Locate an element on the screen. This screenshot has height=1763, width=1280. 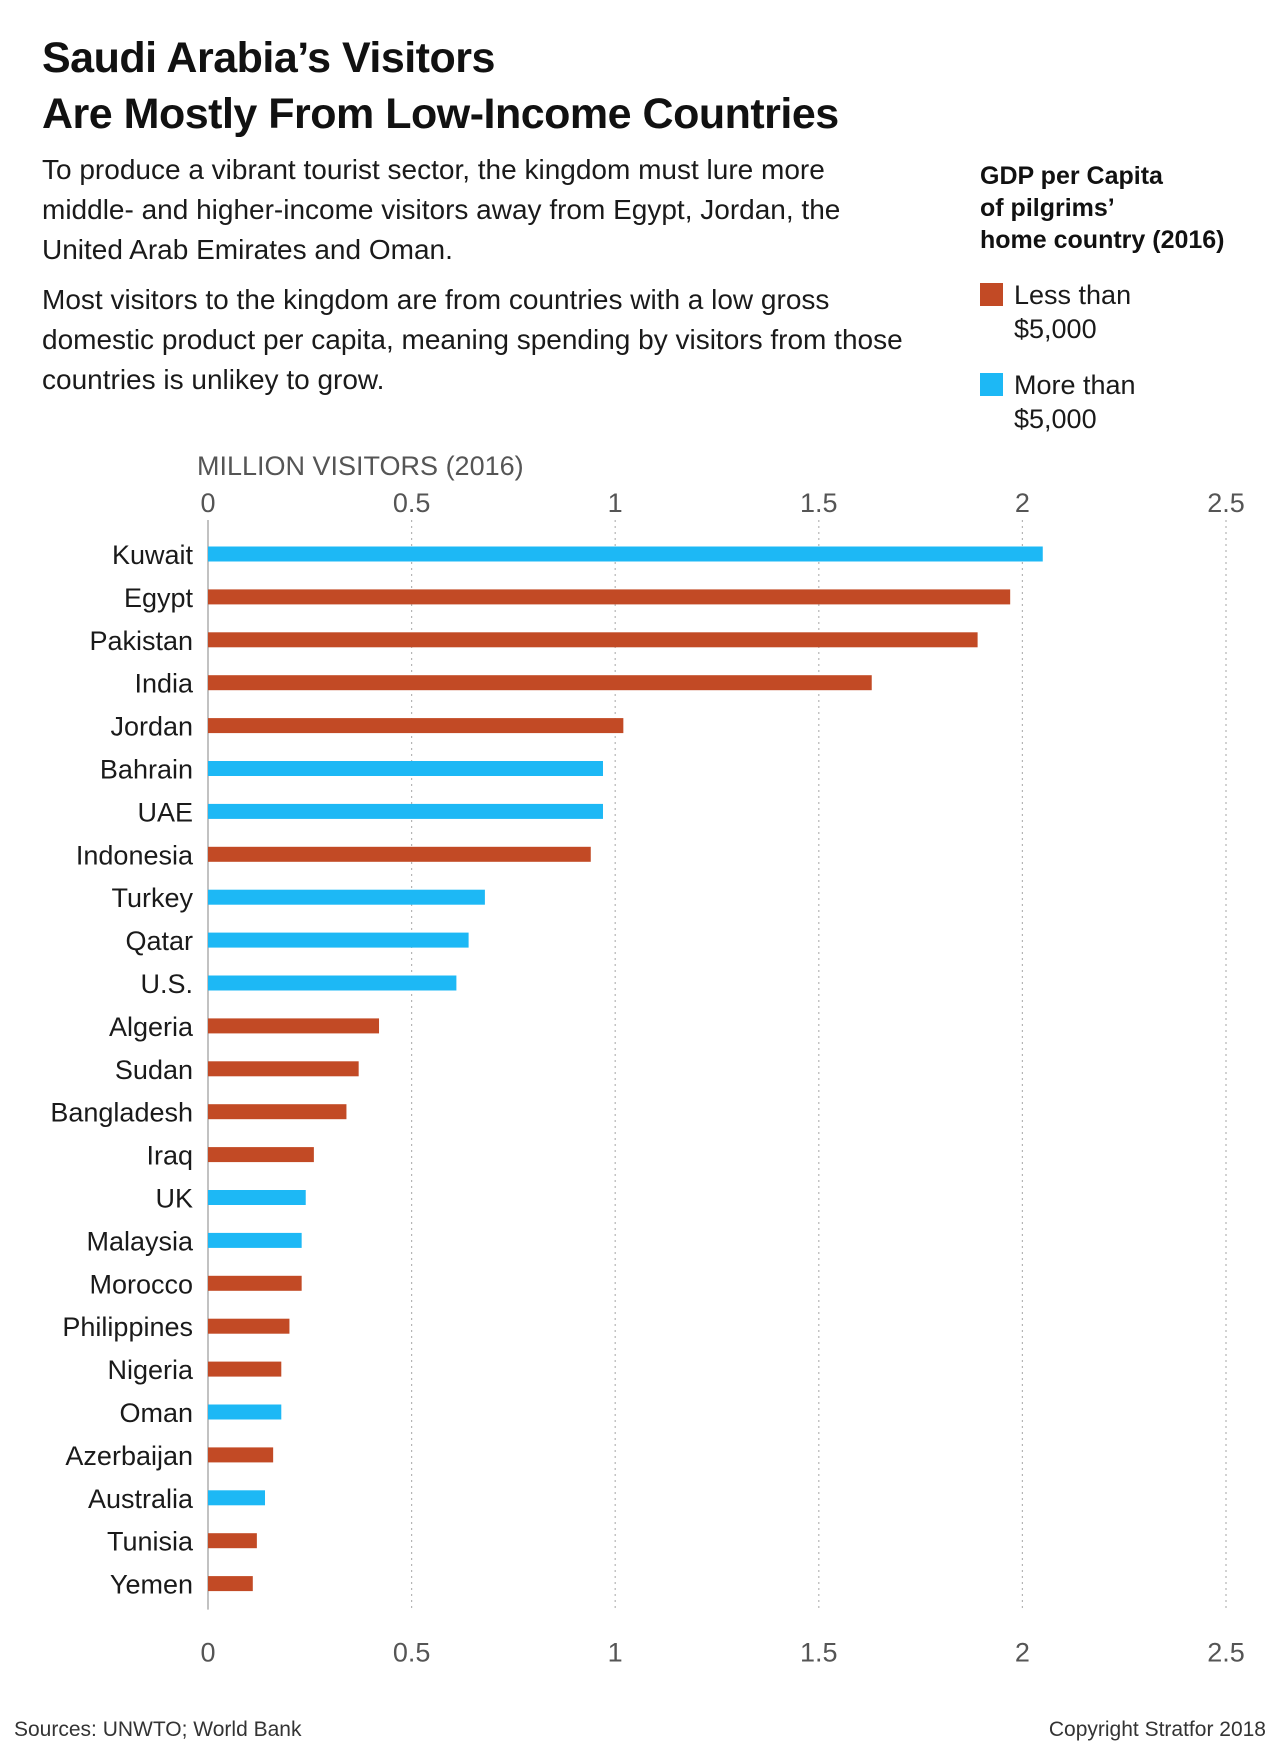
legend-label-high-line-2: $5,000 is located at coordinates (1055, 419).